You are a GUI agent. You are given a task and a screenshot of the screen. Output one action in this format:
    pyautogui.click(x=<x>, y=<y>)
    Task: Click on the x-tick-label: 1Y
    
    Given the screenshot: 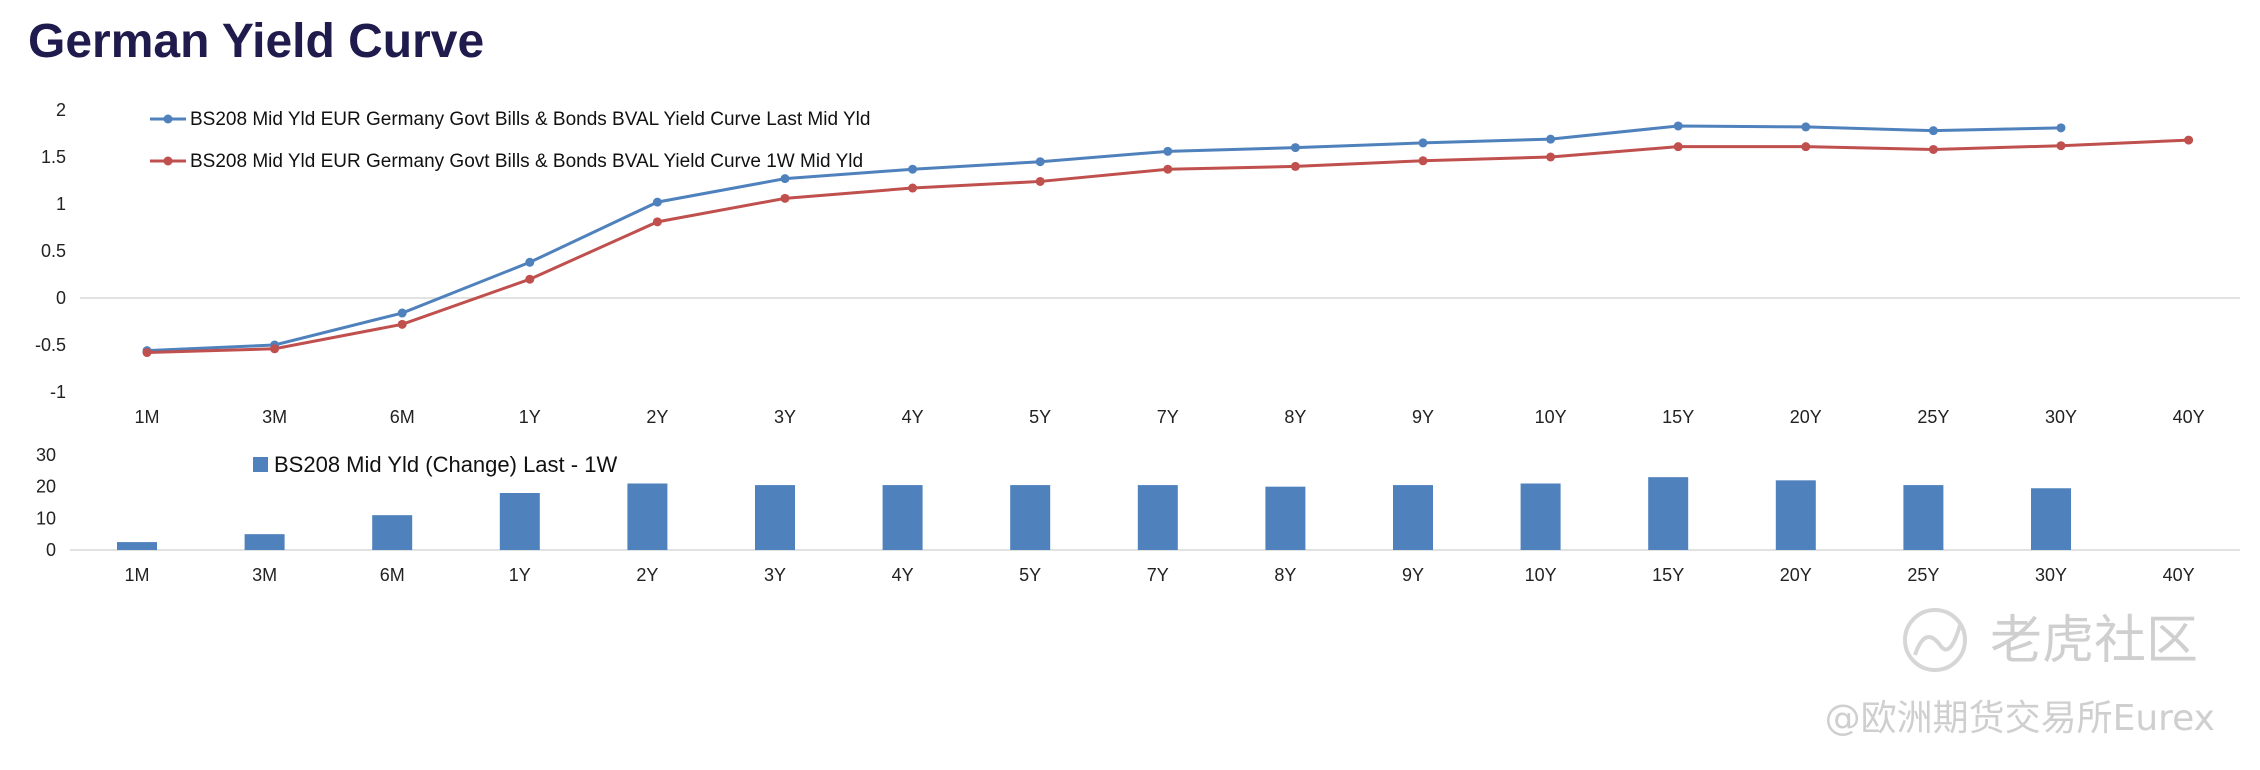 What is the action you would take?
    pyautogui.click(x=530, y=417)
    